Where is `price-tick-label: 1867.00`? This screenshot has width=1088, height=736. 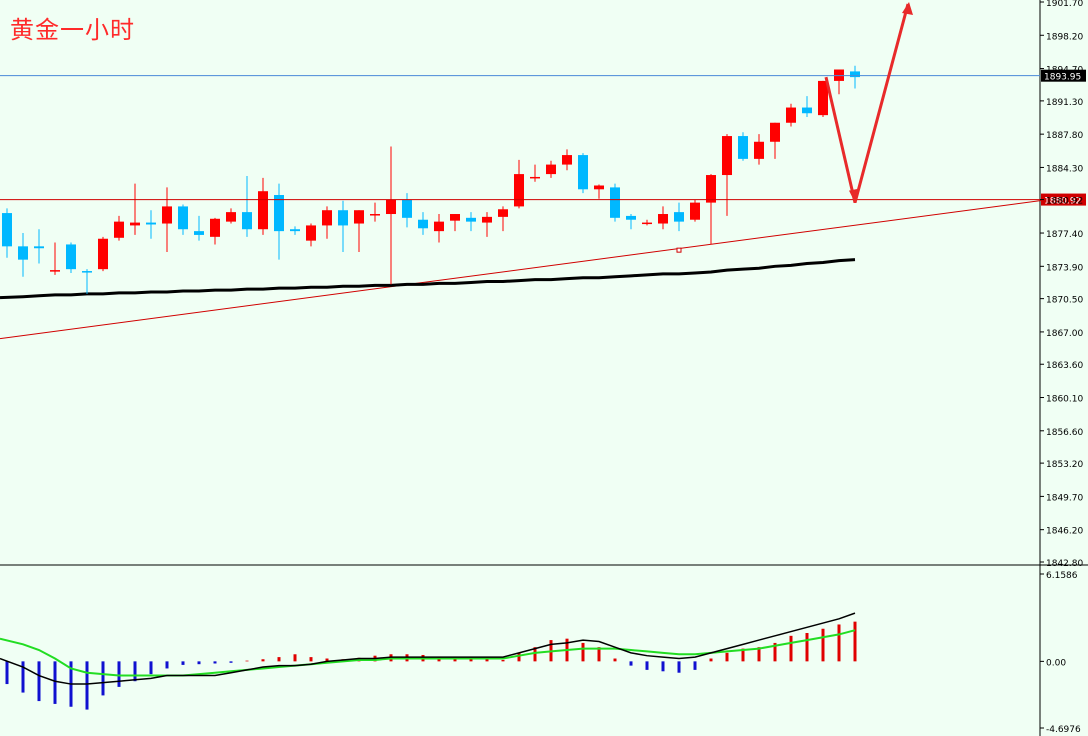
price-tick-label: 1867.00 is located at coordinates (1064, 334).